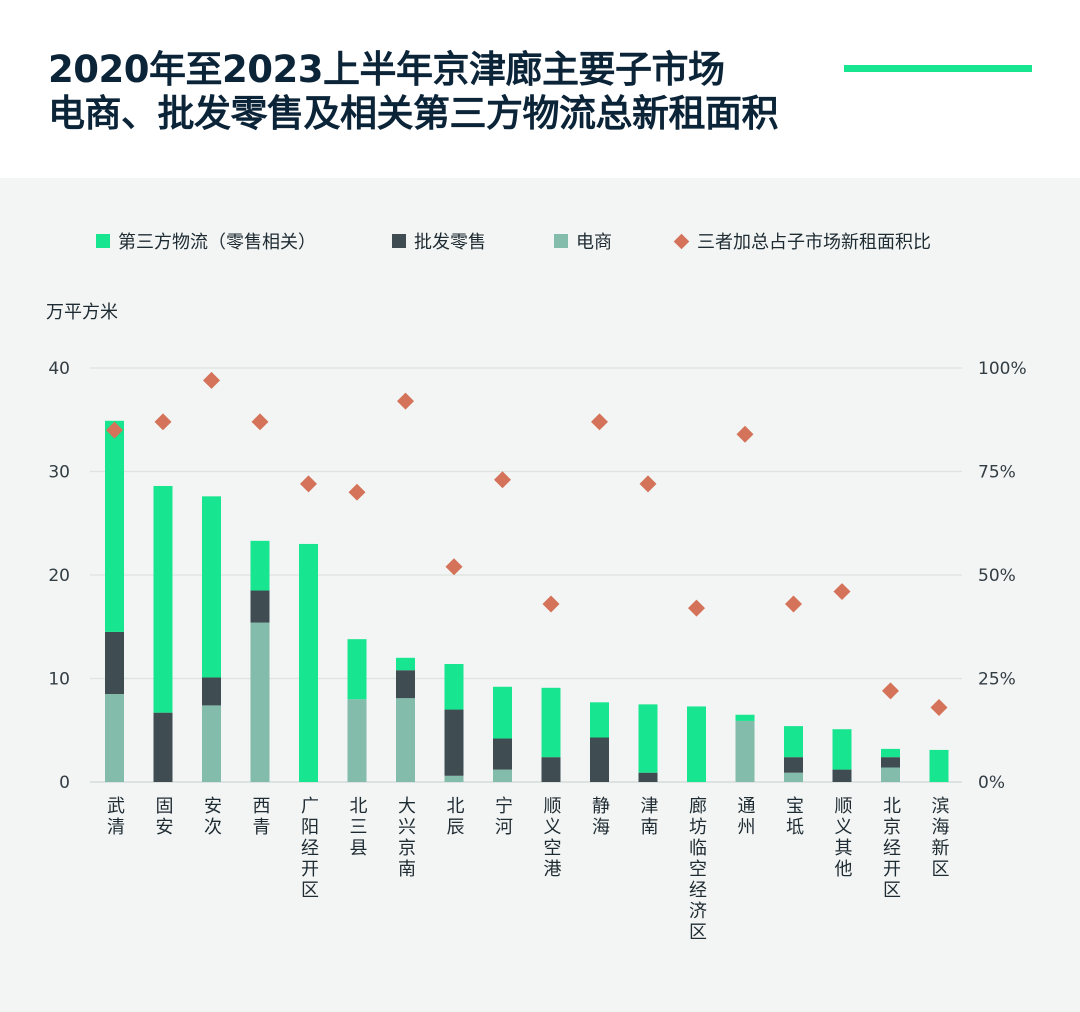 The image size is (1080, 1012). What do you see at coordinates (64, 783) in the screenshot?
I see `y-tick-label: 0` at bounding box center [64, 783].